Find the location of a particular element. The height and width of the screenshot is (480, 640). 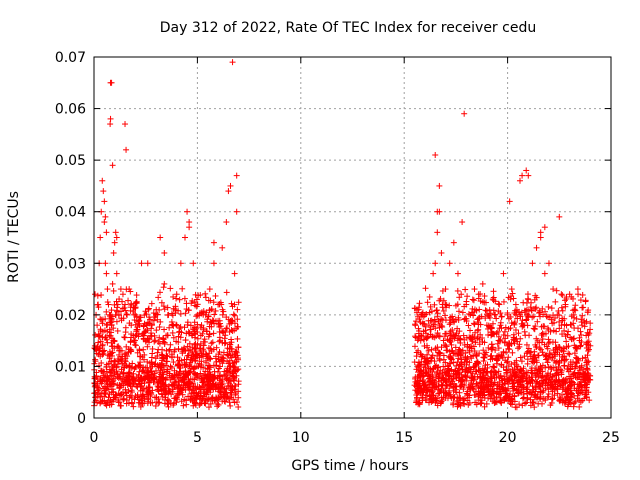

y-axis-label: ROTI / TECUs is located at coordinates (14, 237).